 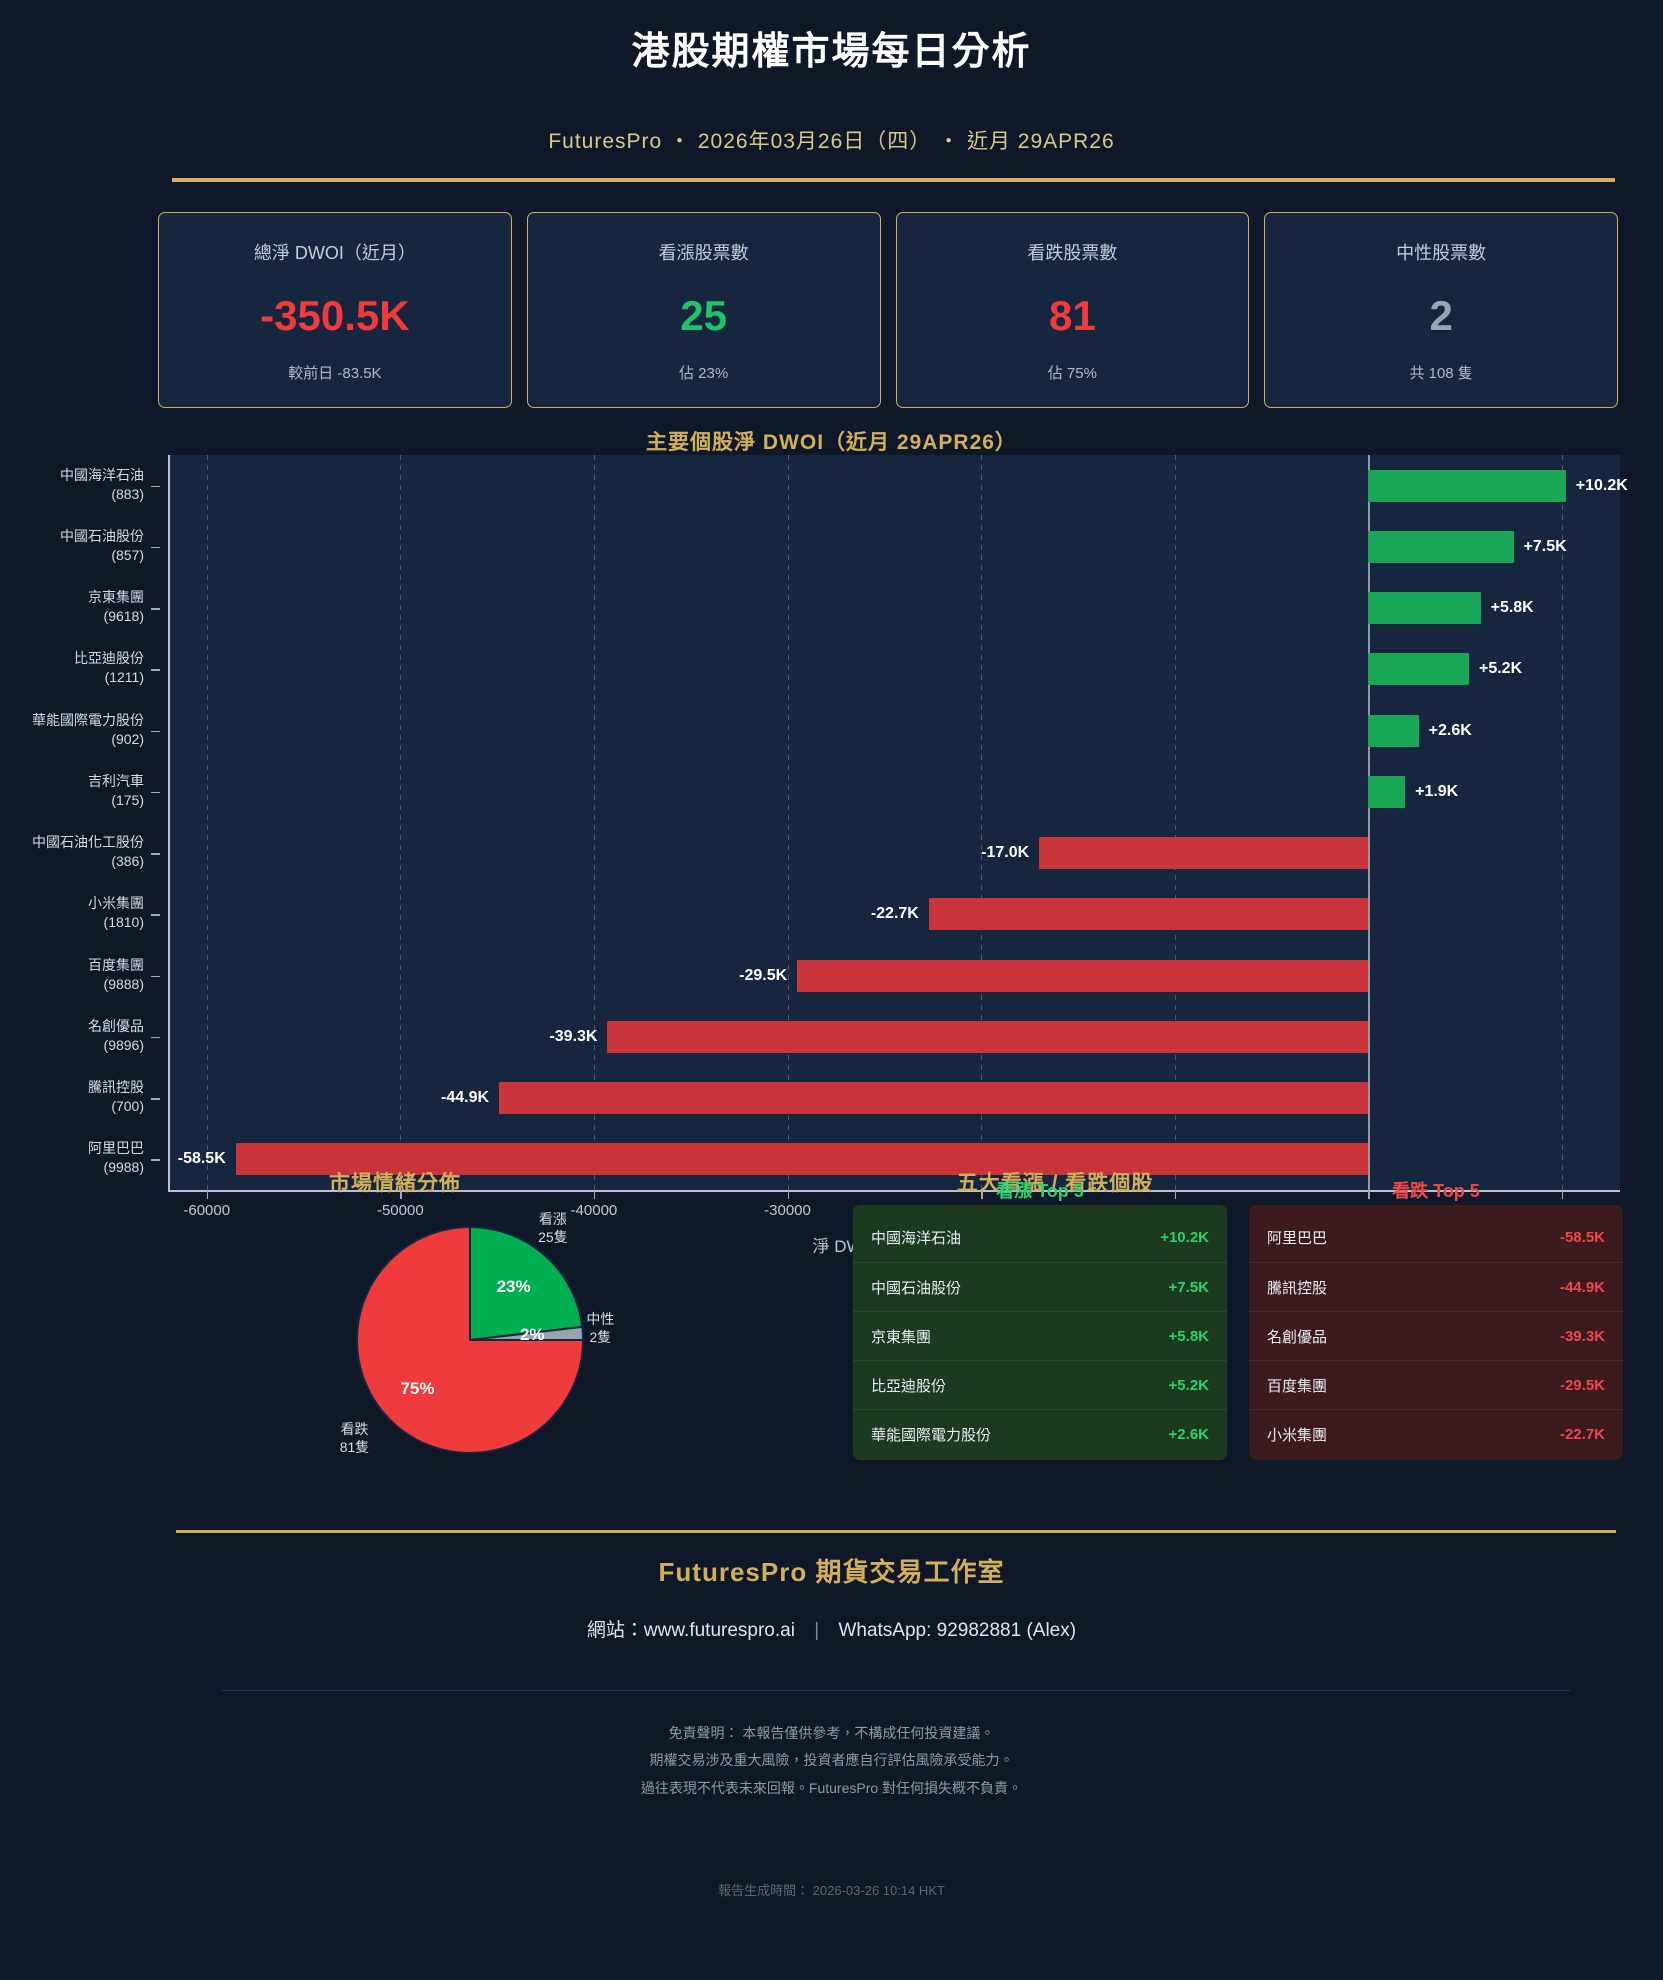 What do you see at coordinates (901, 1337) in the screenshot?
I see `top5-row-name: 京東集團` at bounding box center [901, 1337].